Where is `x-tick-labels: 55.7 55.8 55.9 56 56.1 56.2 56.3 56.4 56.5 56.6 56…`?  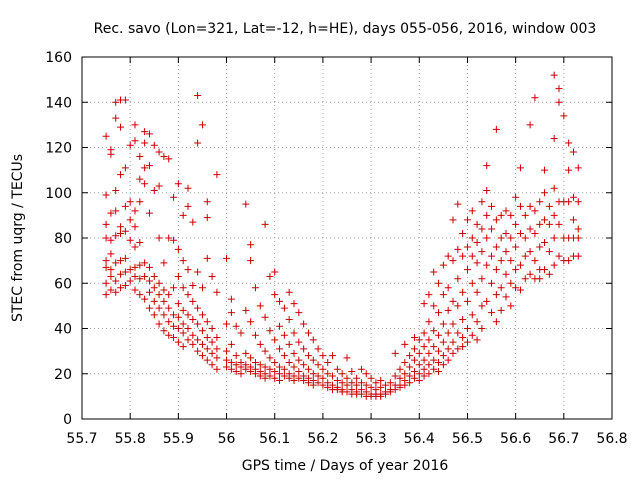
x-tick-labels: 55.7 55.8 55.9 56 56.1 56.2 56.3 56.4 56.5 56.6 56… is located at coordinates (346, 439).